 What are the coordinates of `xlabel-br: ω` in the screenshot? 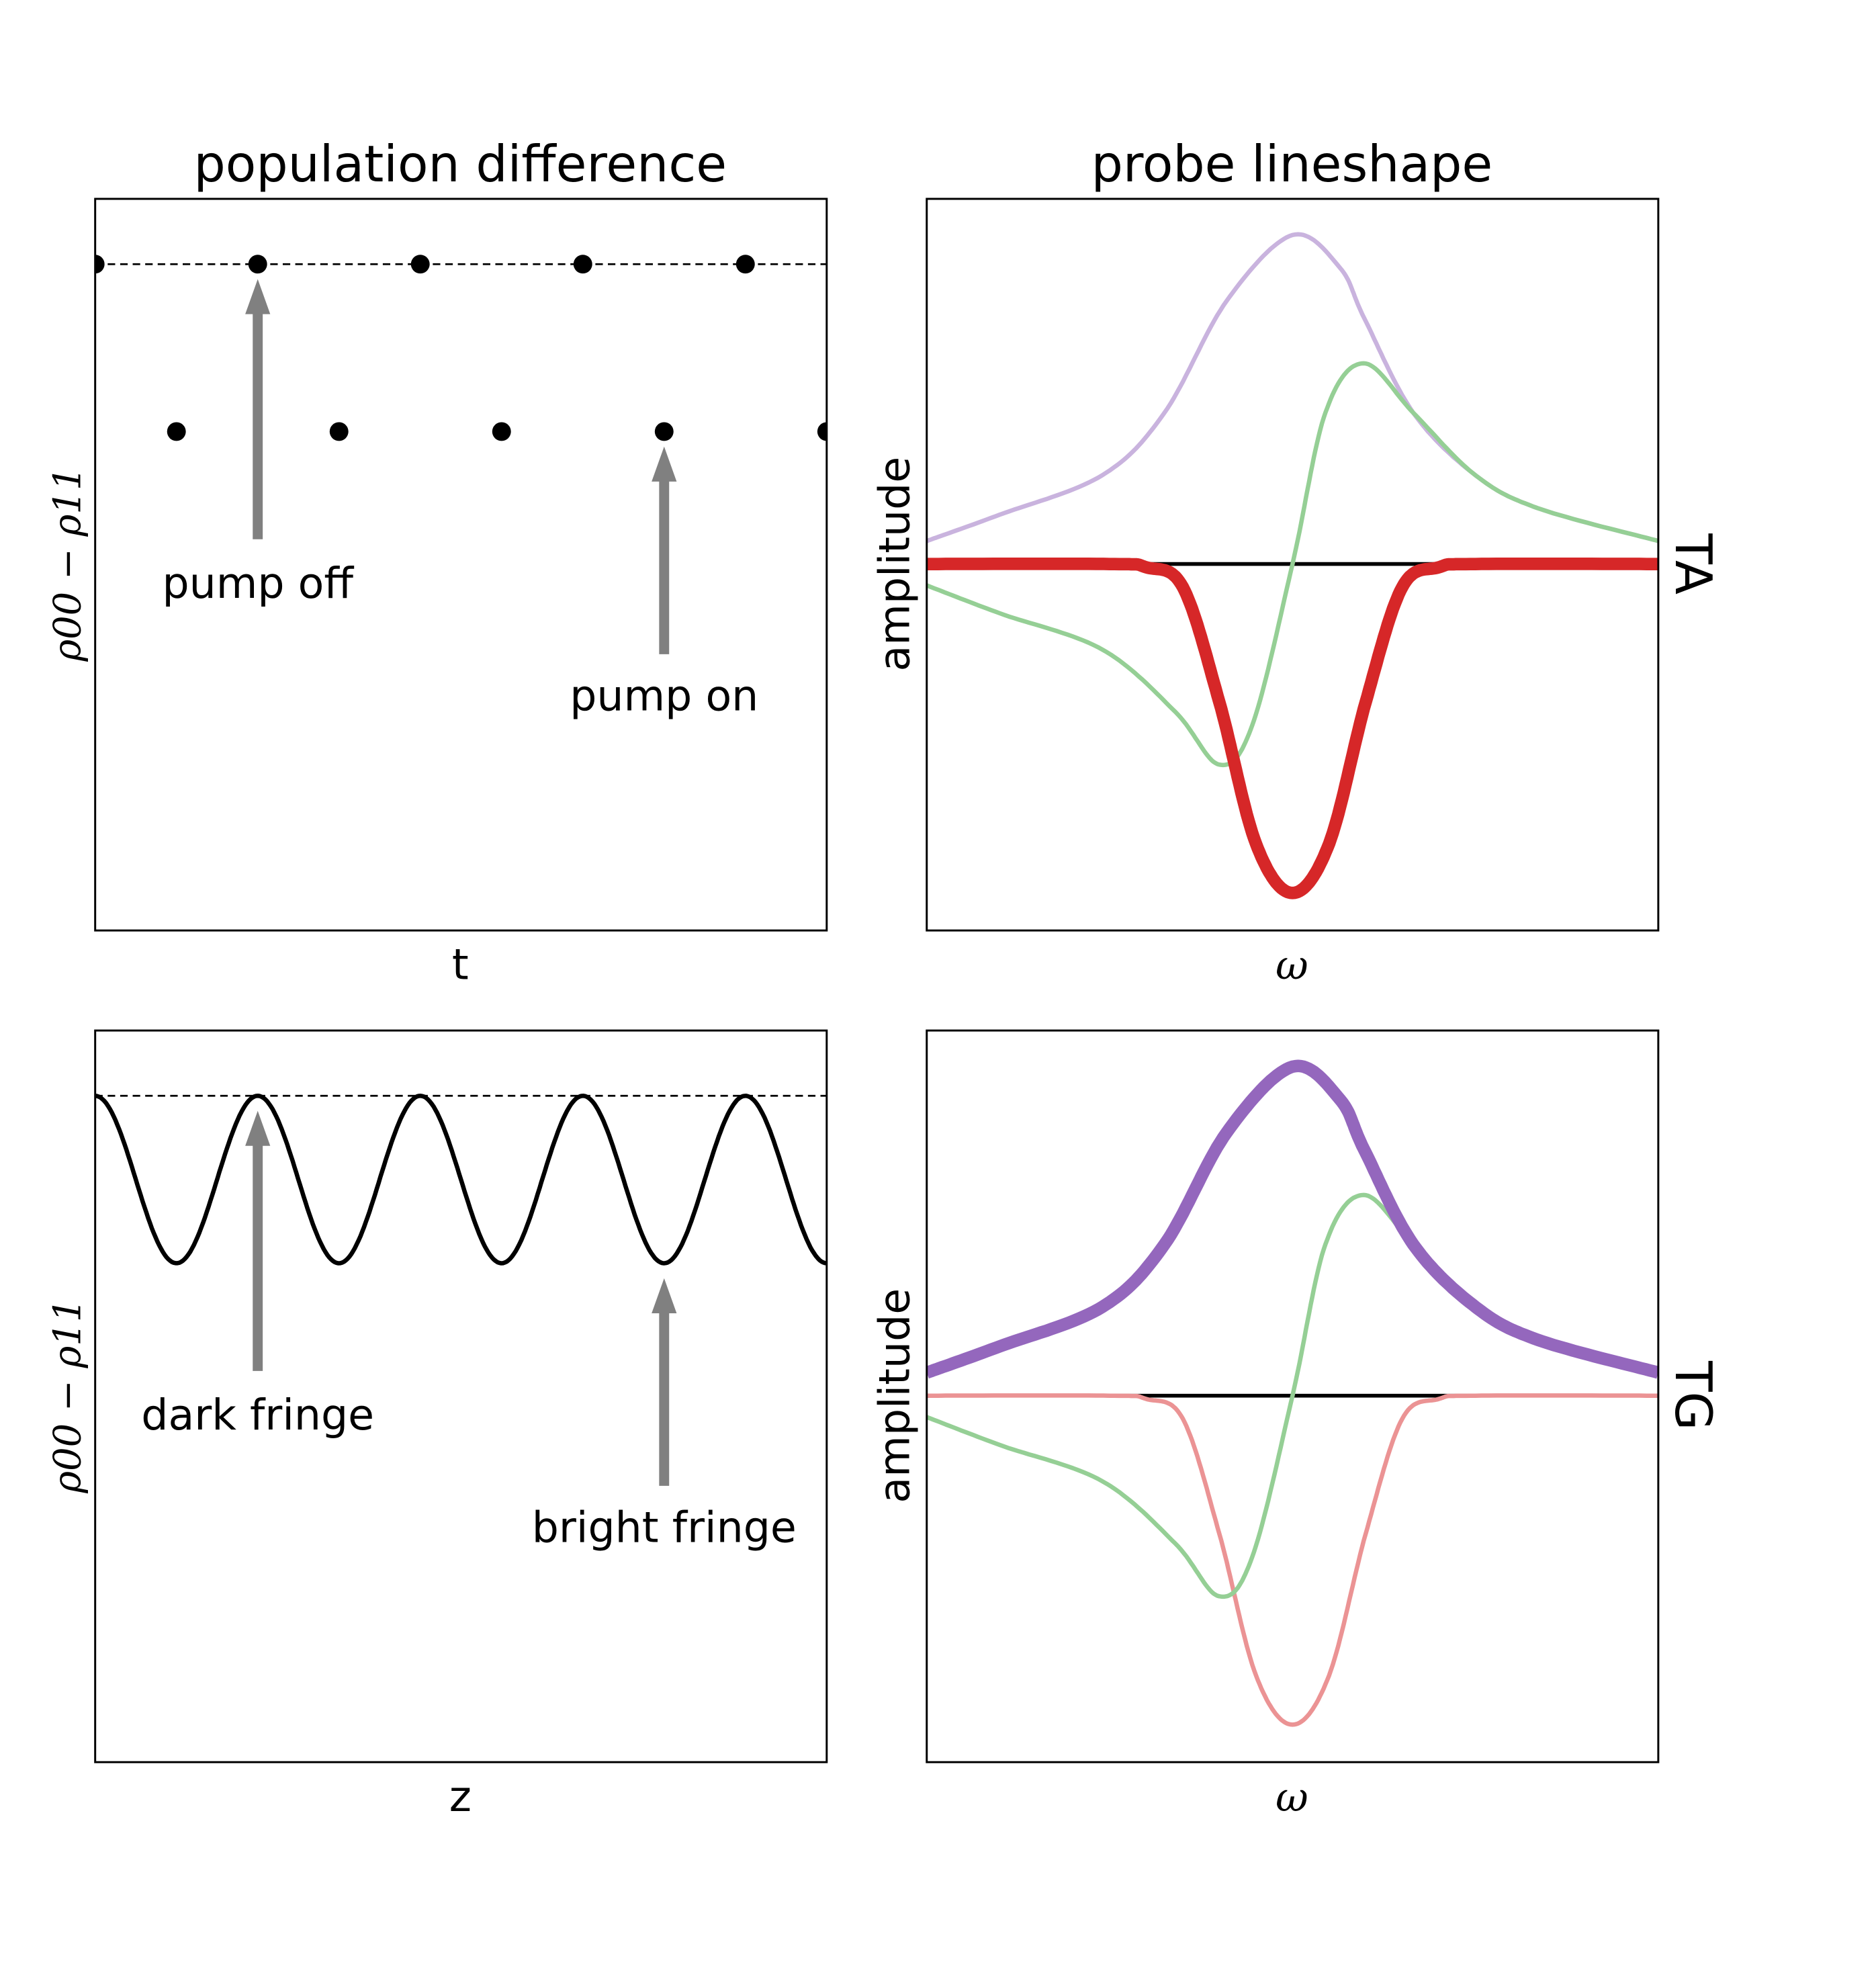 It's located at (1292, 1798).